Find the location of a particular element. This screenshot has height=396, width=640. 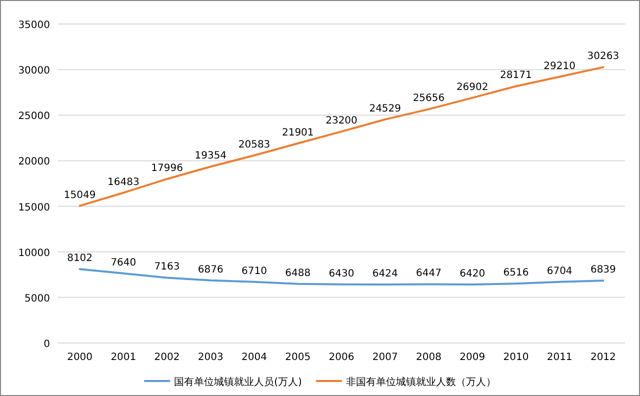

x-tick-label: 2010 is located at coordinates (516, 357).